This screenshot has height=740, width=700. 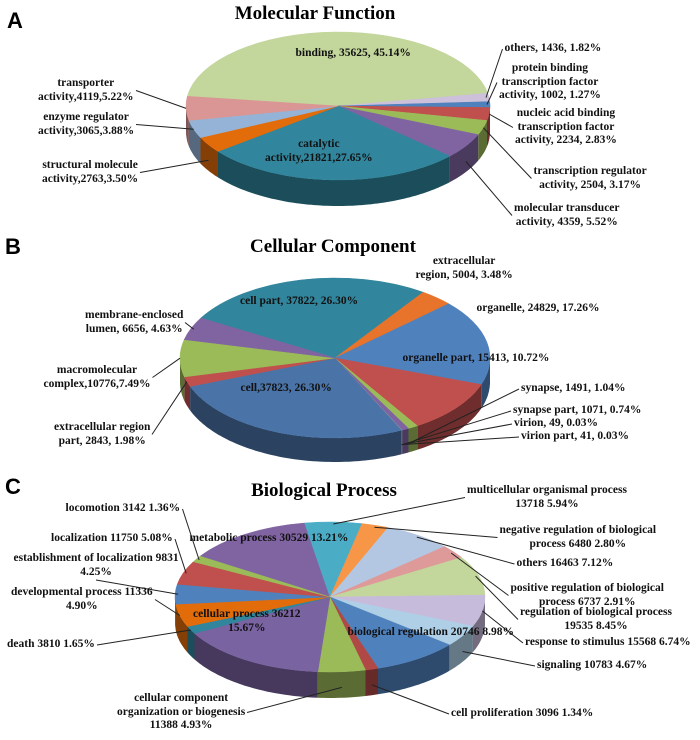 I want to click on pie-a-side-enzyme-regulator-activity, so click(x=194, y=142).